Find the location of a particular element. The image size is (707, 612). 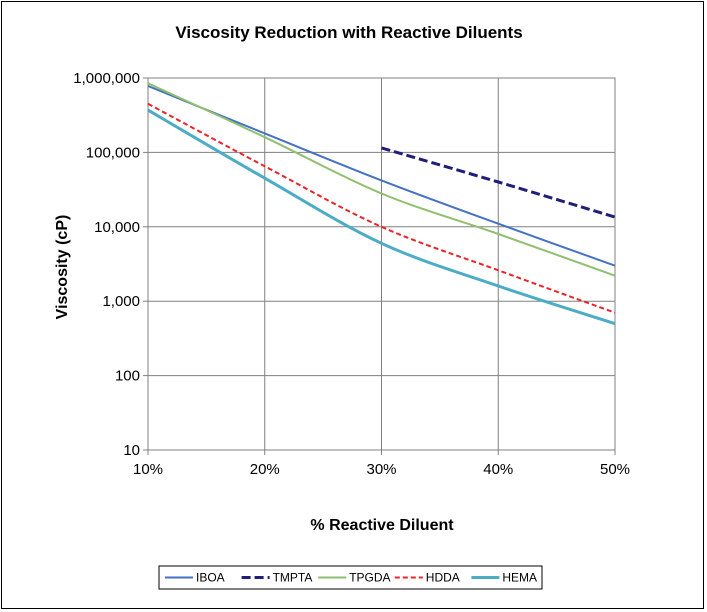

x-tick-label: 20% is located at coordinates (265, 469).